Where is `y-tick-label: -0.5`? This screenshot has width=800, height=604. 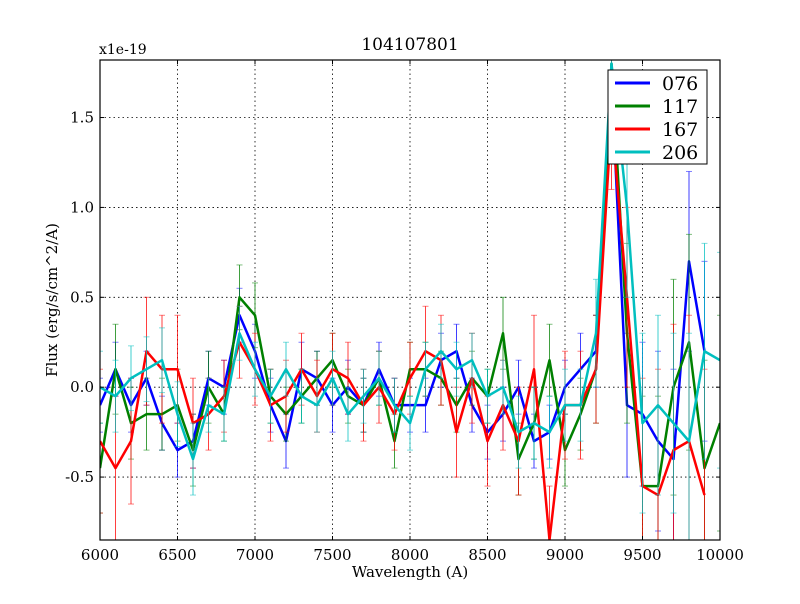
y-tick-label: -0.5 is located at coordinates (79, 477).